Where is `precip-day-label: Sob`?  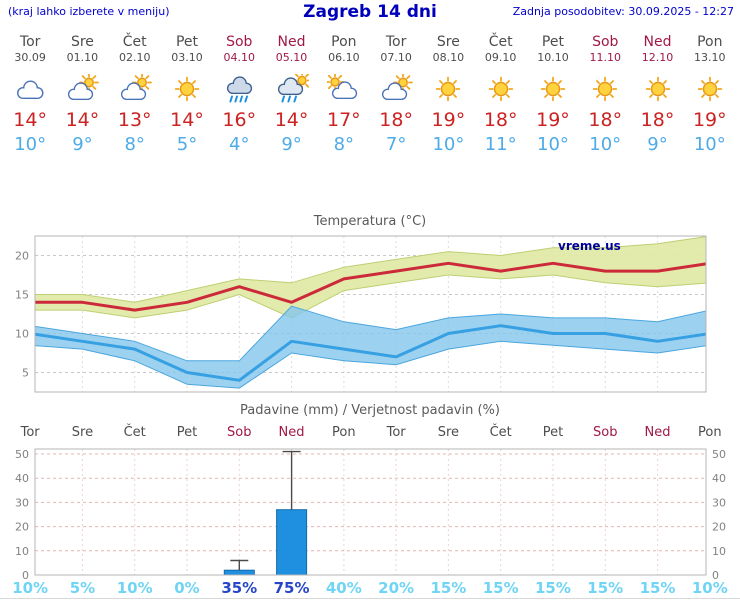 precip-day-label: Sob is located at coordinates (605, 432).